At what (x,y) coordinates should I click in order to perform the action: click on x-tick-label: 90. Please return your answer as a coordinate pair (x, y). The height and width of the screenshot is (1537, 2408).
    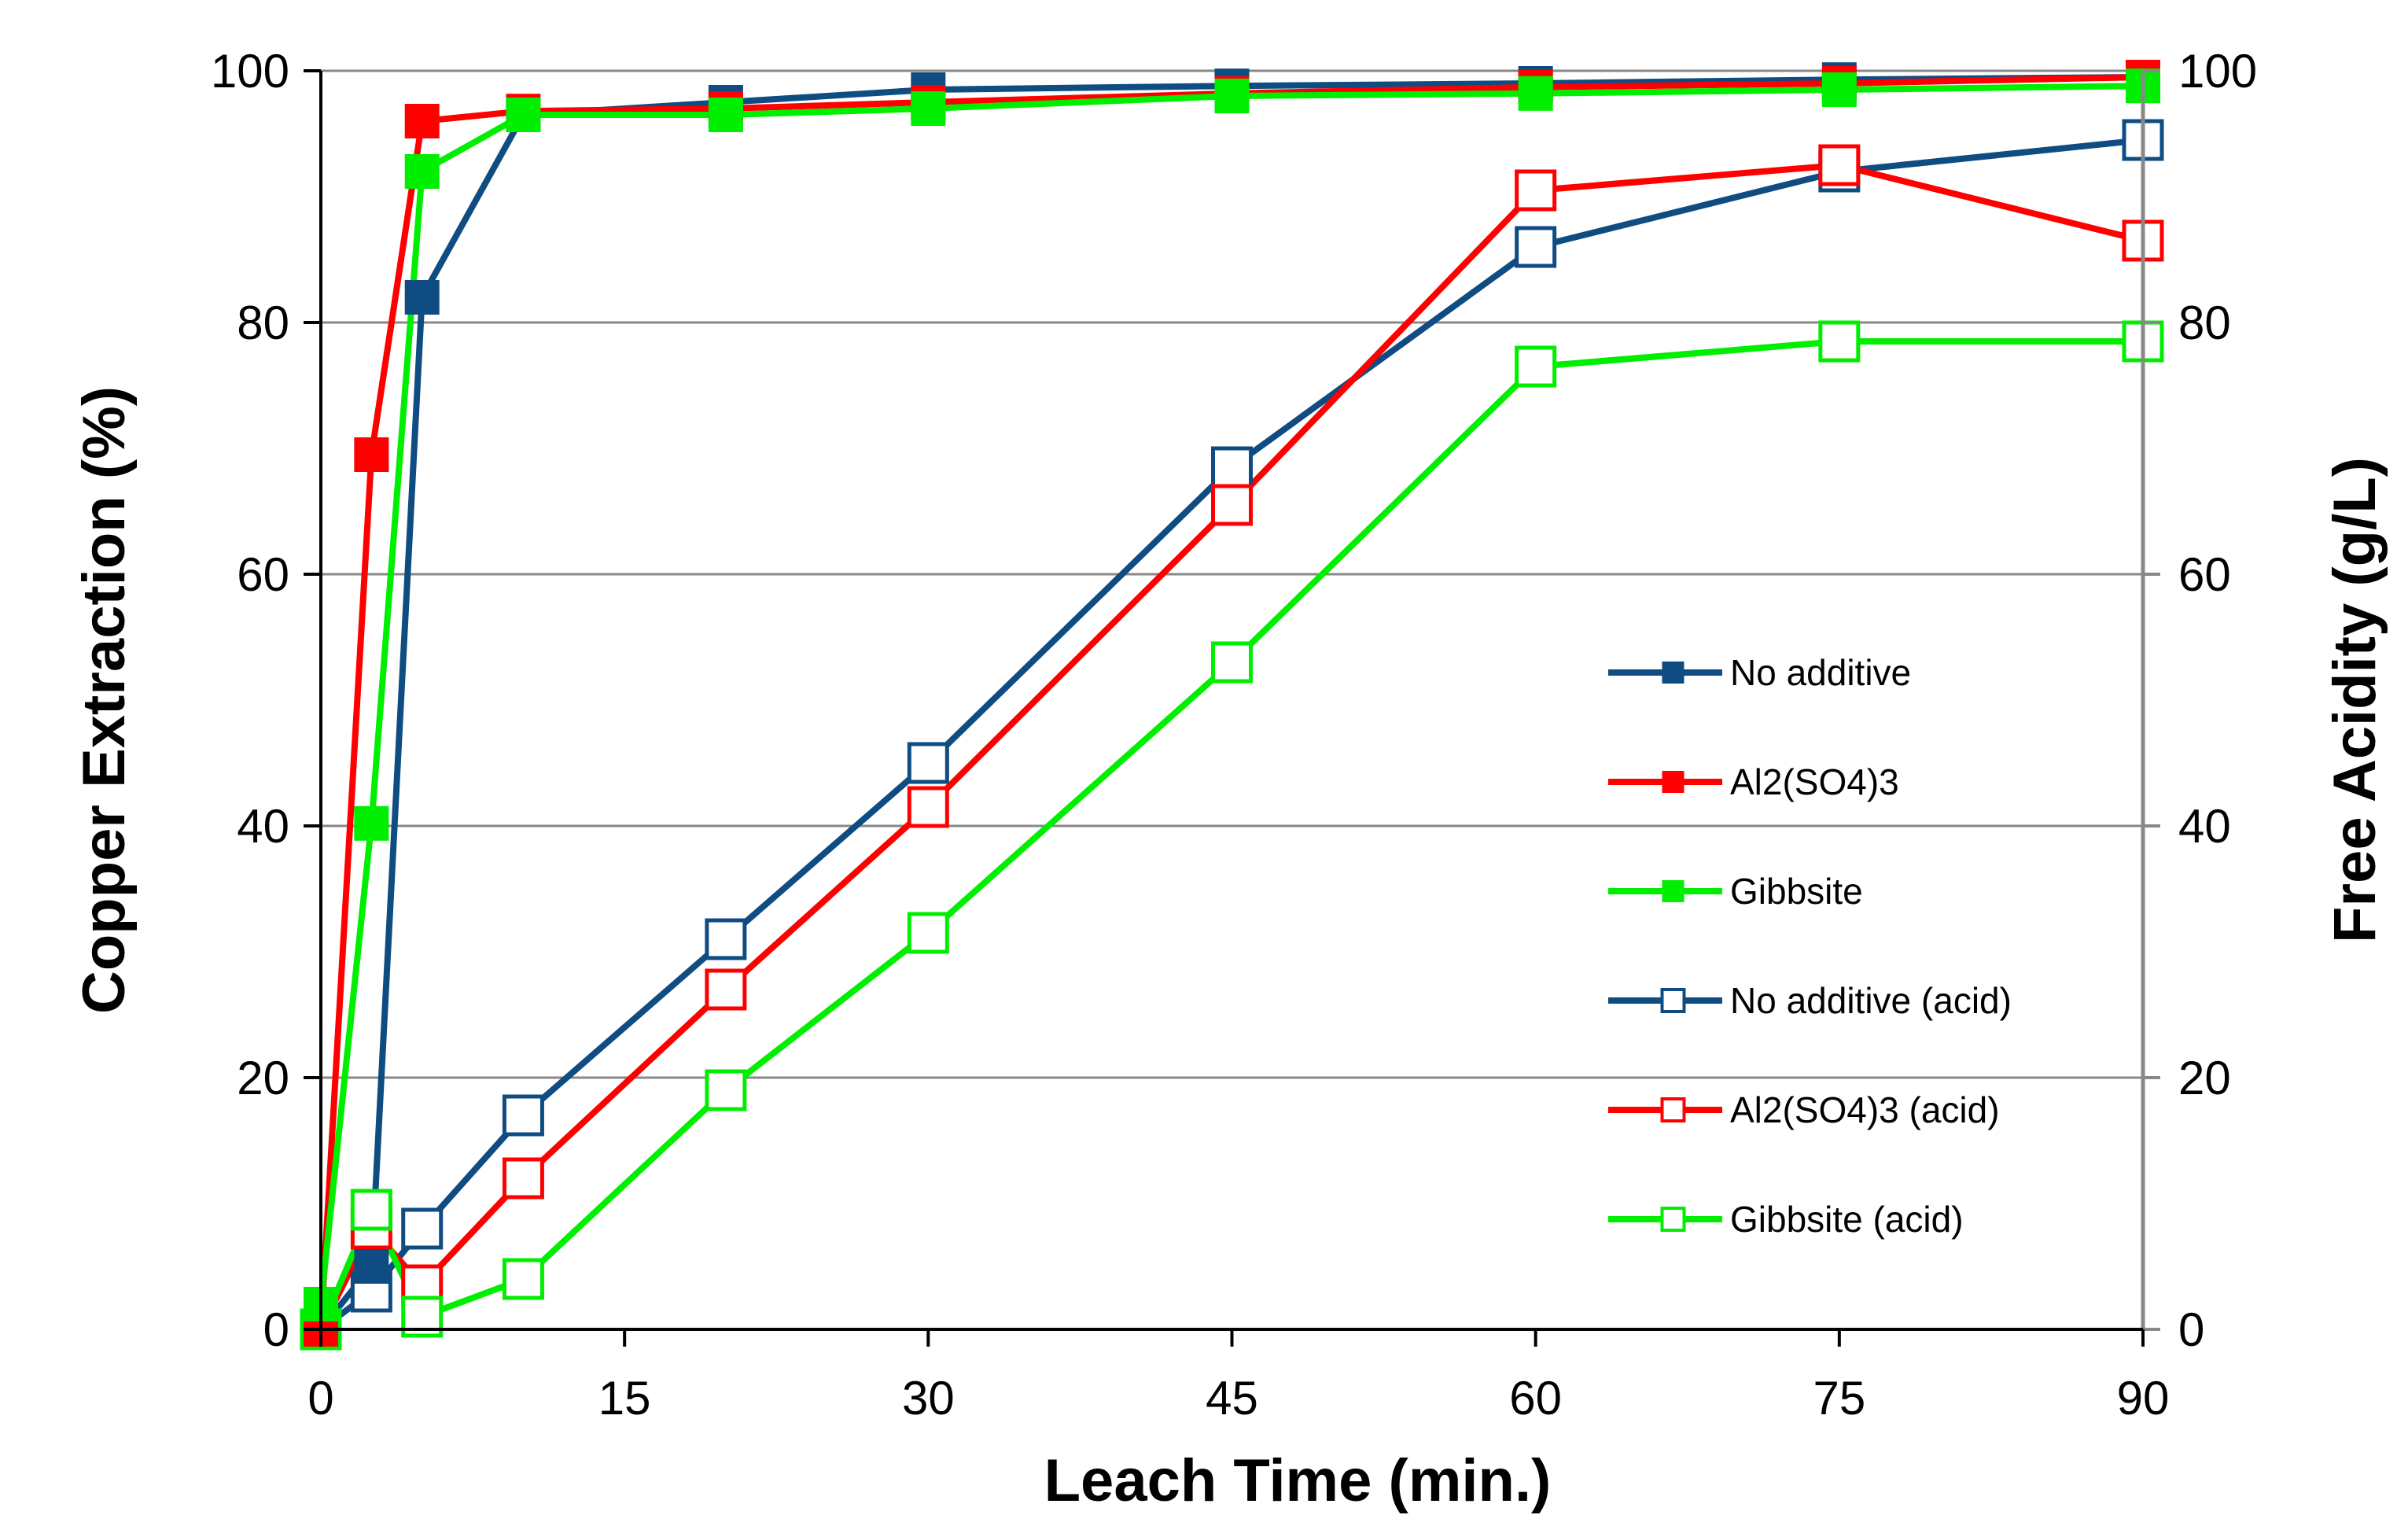
    Looking at the image, I should click on (2143, 1398).